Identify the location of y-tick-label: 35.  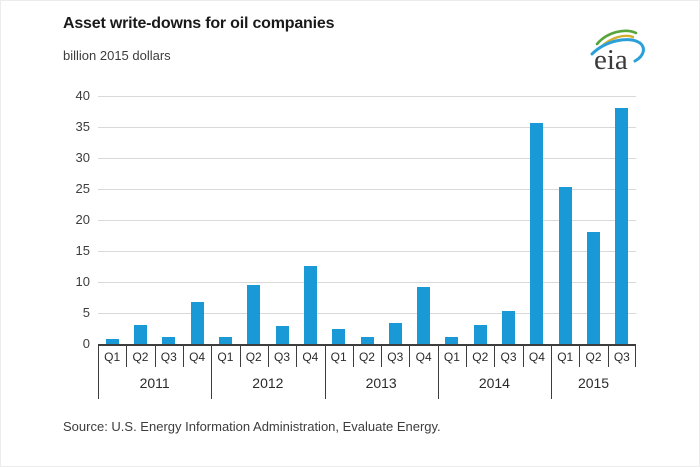
(82, 126).